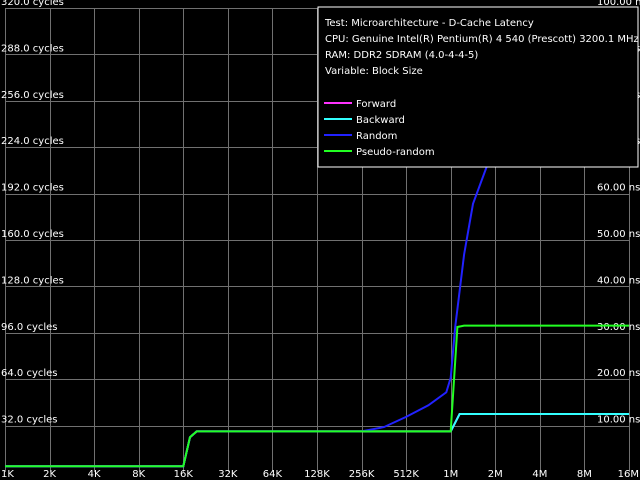 The height and width of the screenshot is (480, 640). What do you see at coordinates (374, 71) in the screenshot?
I see `info-variable: Variable: Block Size` at bounding box center [374, 71].